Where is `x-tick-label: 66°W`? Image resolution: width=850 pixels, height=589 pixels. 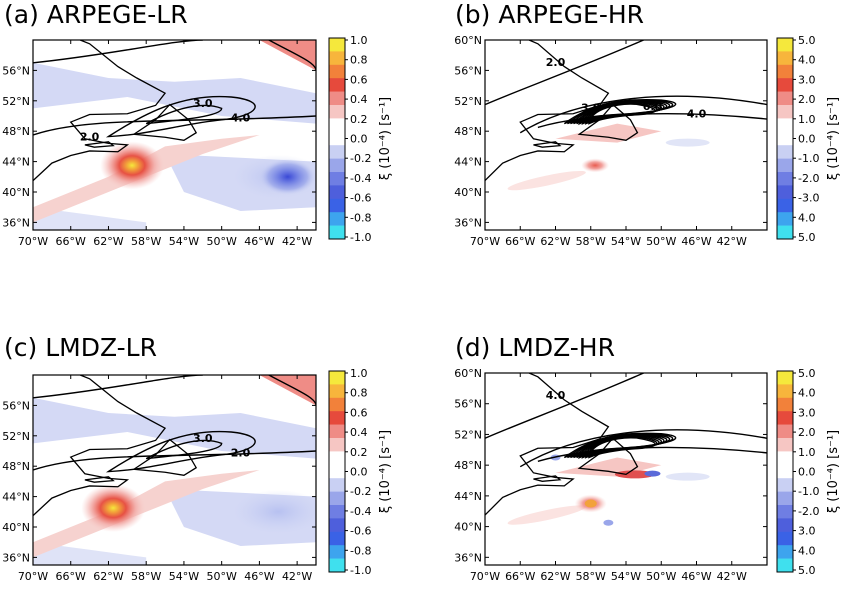 x-tick-label: 66°W is located at coordinates (520, 576).